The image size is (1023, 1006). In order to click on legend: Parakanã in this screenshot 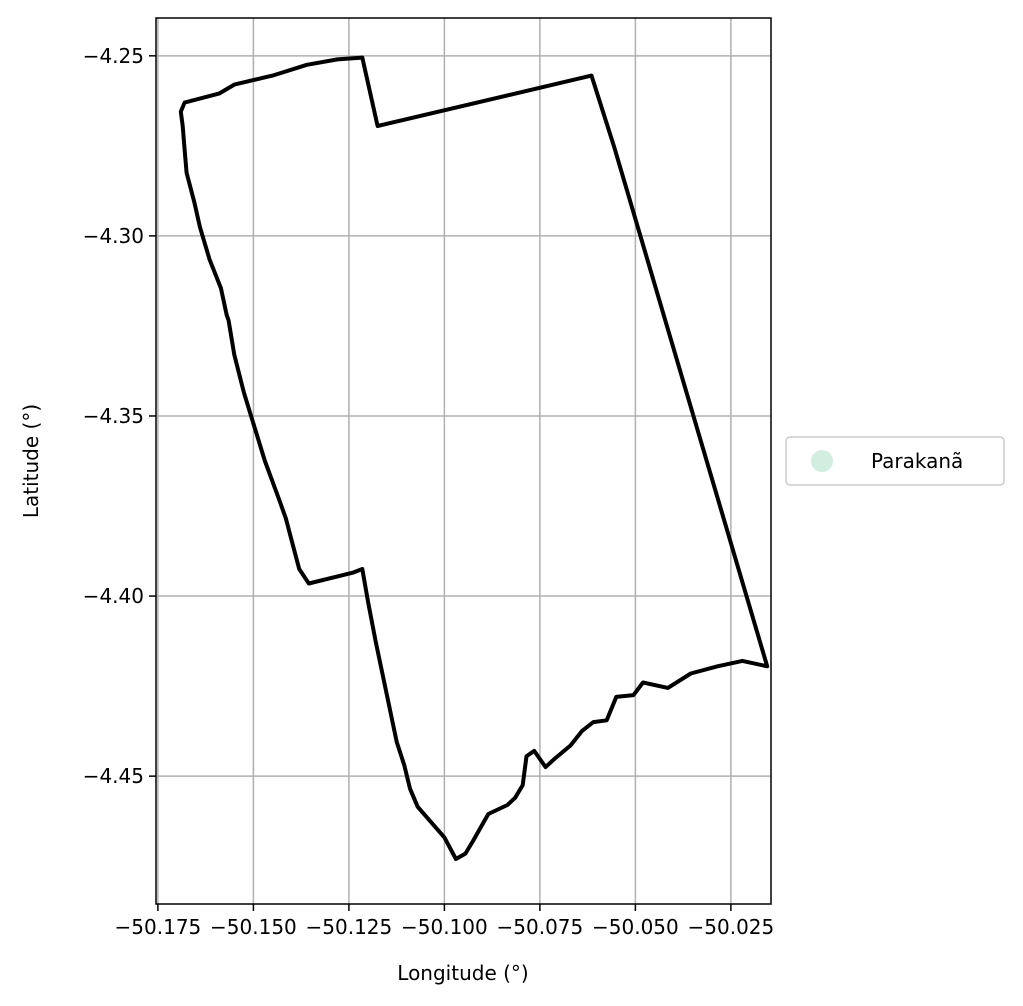, I will do `click(895, 461)`.